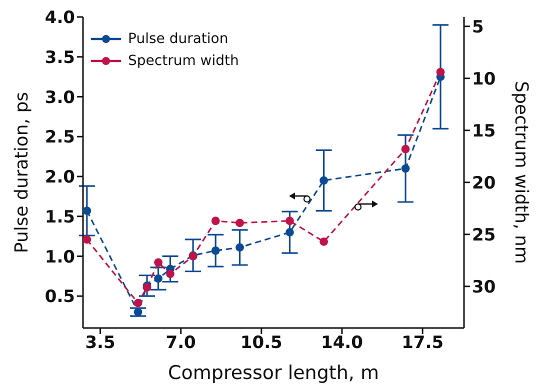 The image size is (550, 389). What do you see at coordinates (342, 343) in the screenshot?
I see `x-tick-label: 14.0` at bounding box center [342, 343].